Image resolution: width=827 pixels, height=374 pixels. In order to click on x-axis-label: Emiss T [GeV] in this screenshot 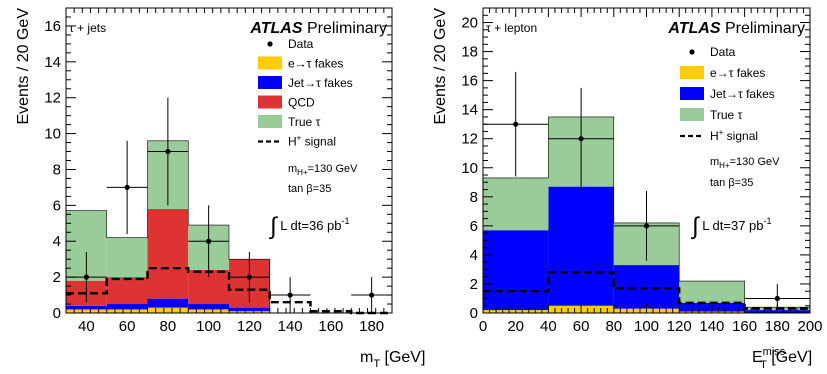, I will do `click(782, 358)`.